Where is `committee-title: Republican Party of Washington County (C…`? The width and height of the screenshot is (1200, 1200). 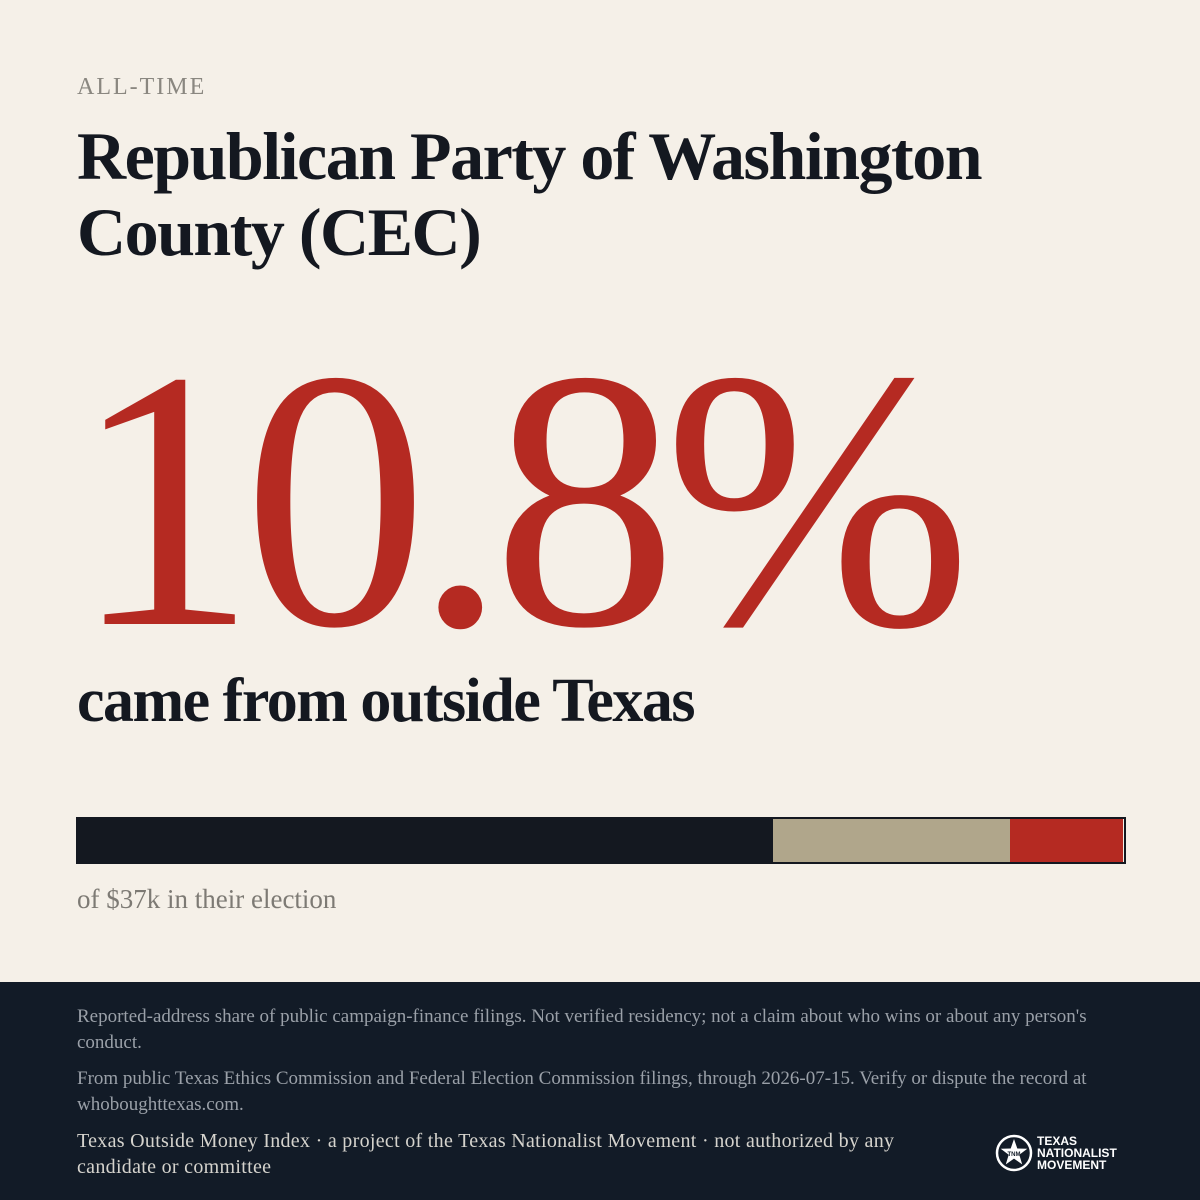 committee-title: Republican Party of Washington County (C… is located at coordinates (530, 194).